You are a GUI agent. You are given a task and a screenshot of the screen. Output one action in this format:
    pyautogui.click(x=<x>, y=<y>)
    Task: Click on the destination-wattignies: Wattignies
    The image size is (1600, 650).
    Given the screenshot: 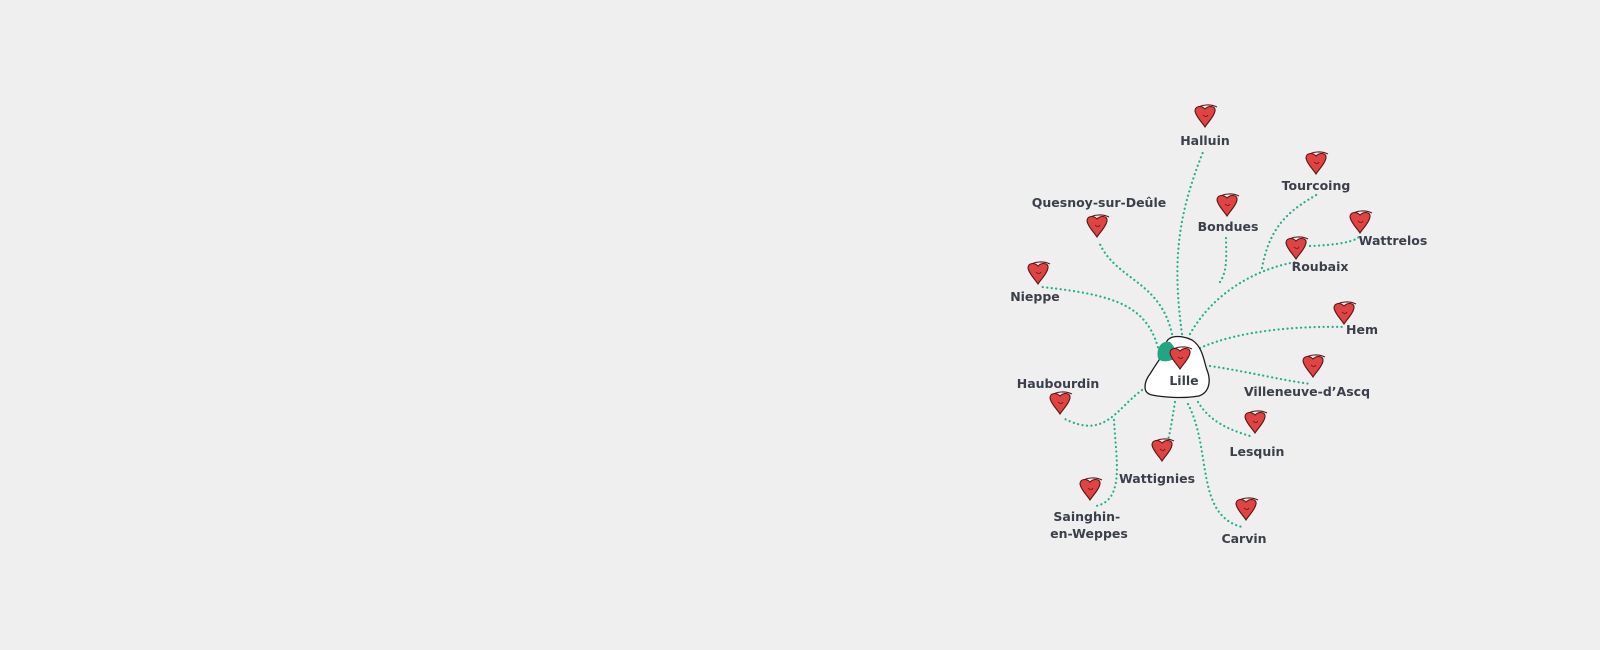 What is the action you would take?
    pyautogui.click(x=1157, y=462)
    